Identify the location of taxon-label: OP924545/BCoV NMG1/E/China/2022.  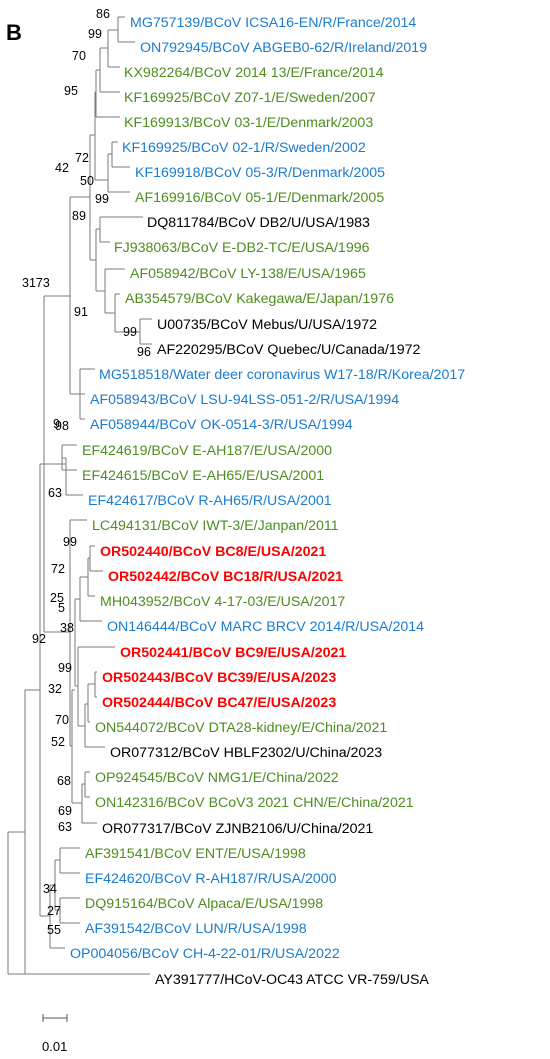
(217, 778).